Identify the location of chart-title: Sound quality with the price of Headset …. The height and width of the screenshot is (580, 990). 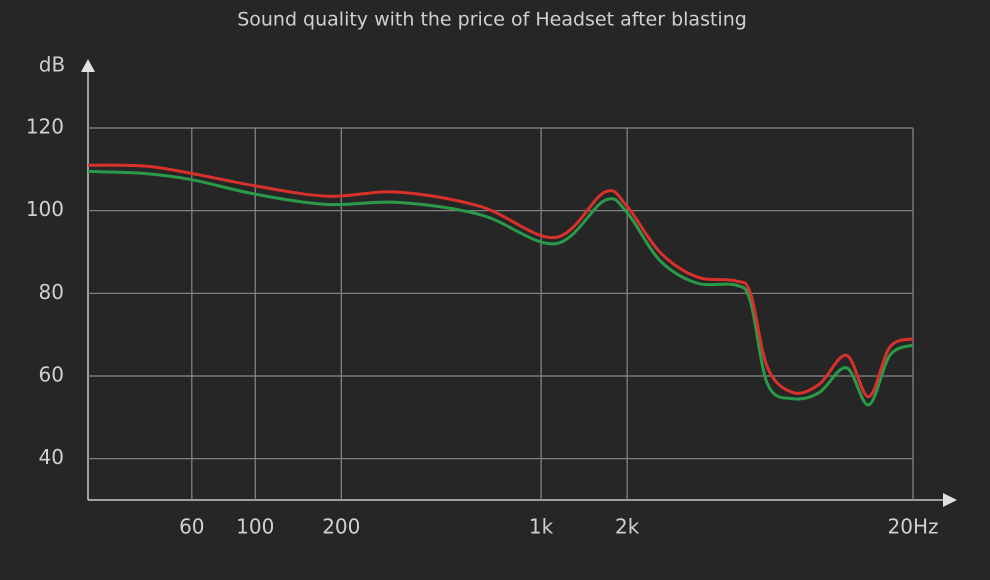
(492, 20).